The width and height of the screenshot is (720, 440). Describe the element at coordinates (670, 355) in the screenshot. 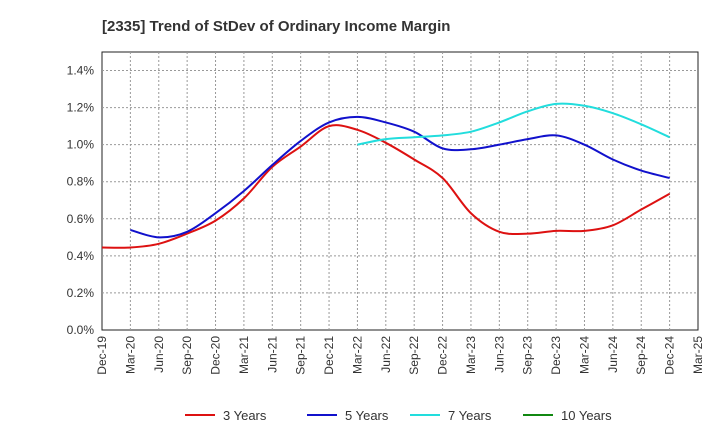

I see `x-tick-label: Dec-24` at that location.